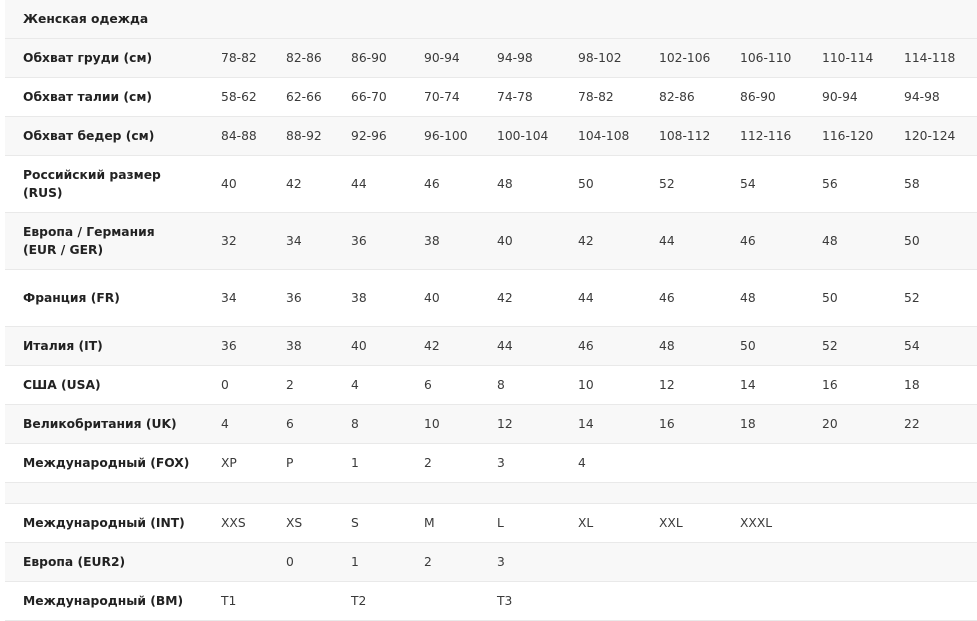 The width and height of the screenshot is (977, 621). Describe the element at coordinates (318, 97) in the screenshot. I see `size-cell: 62-66` at that location.